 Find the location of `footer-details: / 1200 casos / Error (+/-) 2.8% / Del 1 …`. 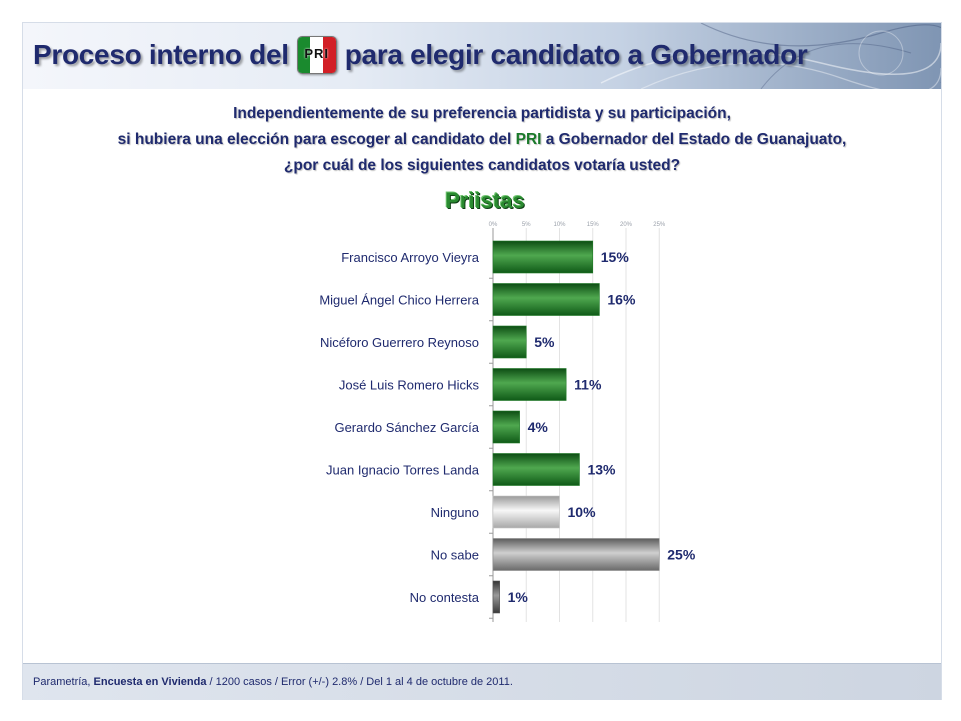

footer-details: / 1200 casos / Error (+/-) 2.8% / Del 1 … is located at coordinates (361, 682).